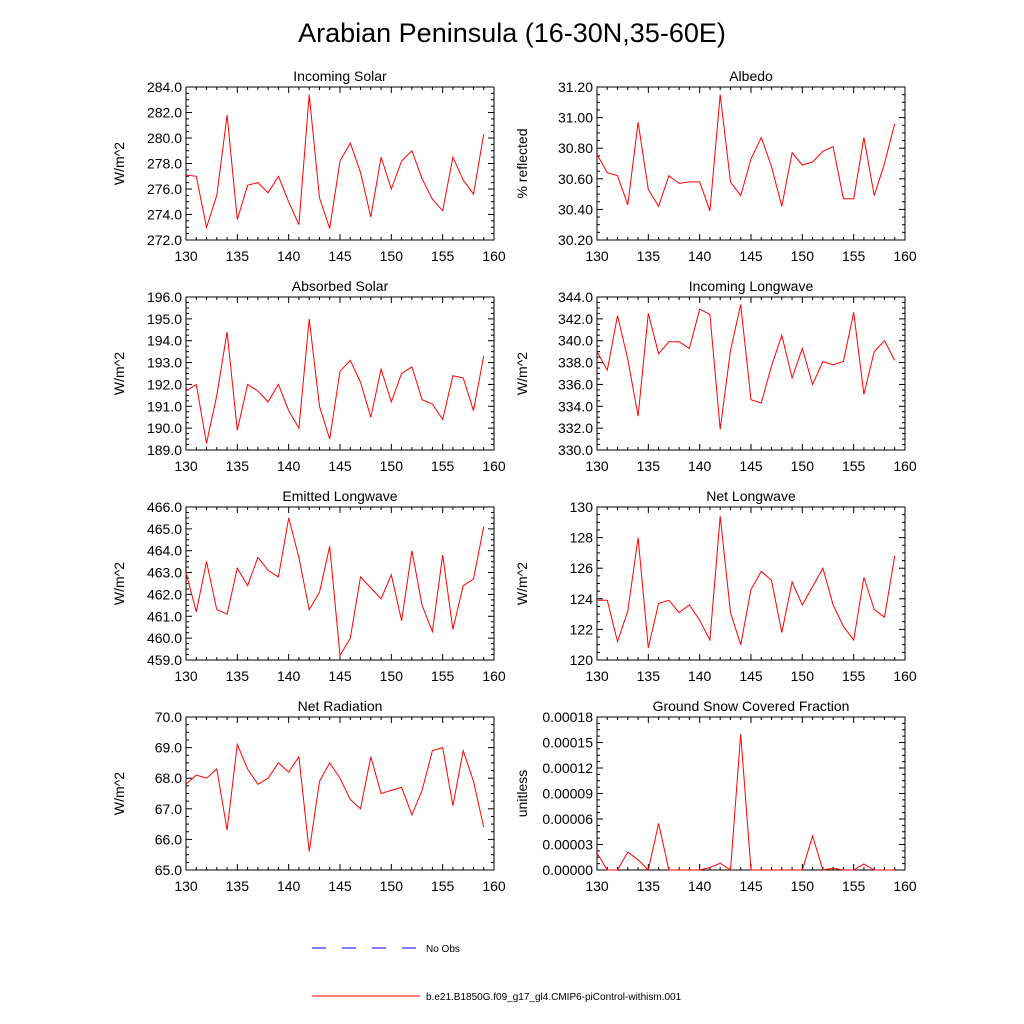  What do you see at coordinates (164, 551) in the screenshot?
I see `y-tick-label: 464.0` at bounding box center [164, 551].